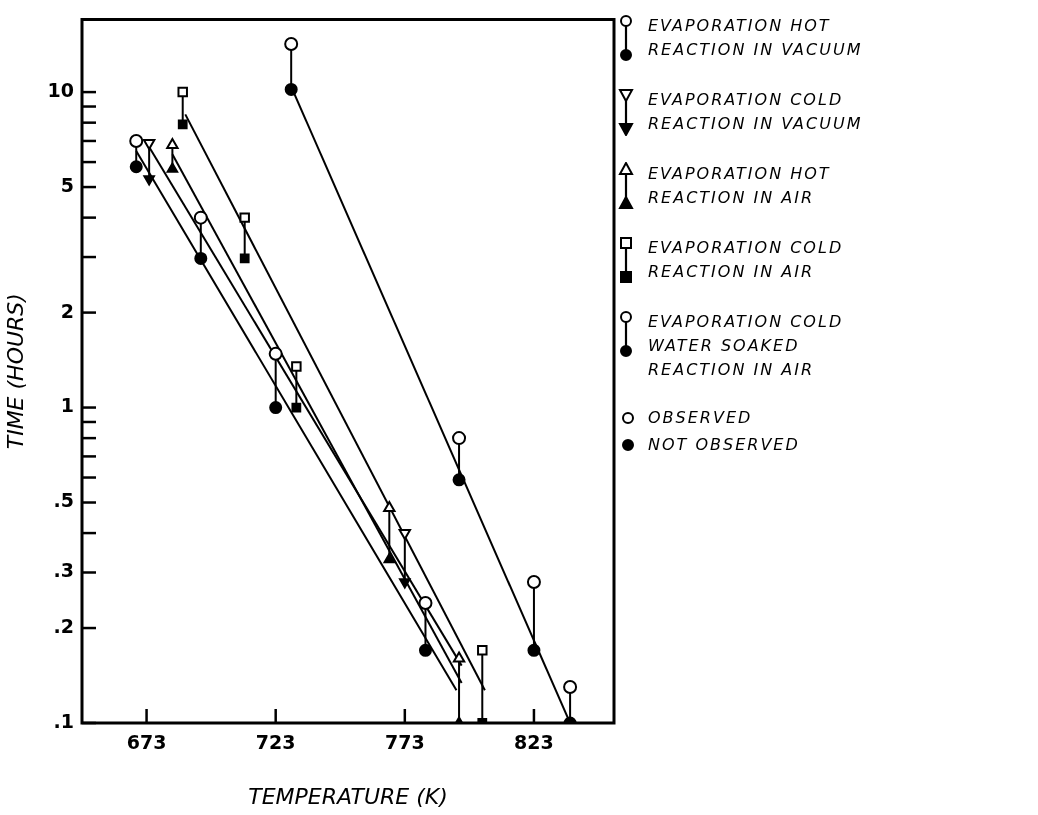 This screenshot has height=815, width=1038. I want to click on x-tick-label: 823, so click(534, 742).